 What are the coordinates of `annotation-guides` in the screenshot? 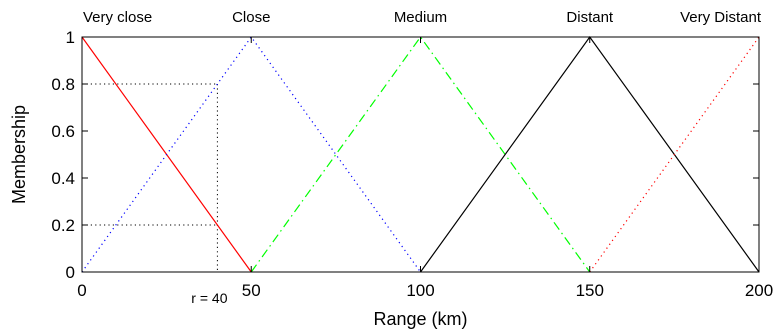 It's located at (150, 177).